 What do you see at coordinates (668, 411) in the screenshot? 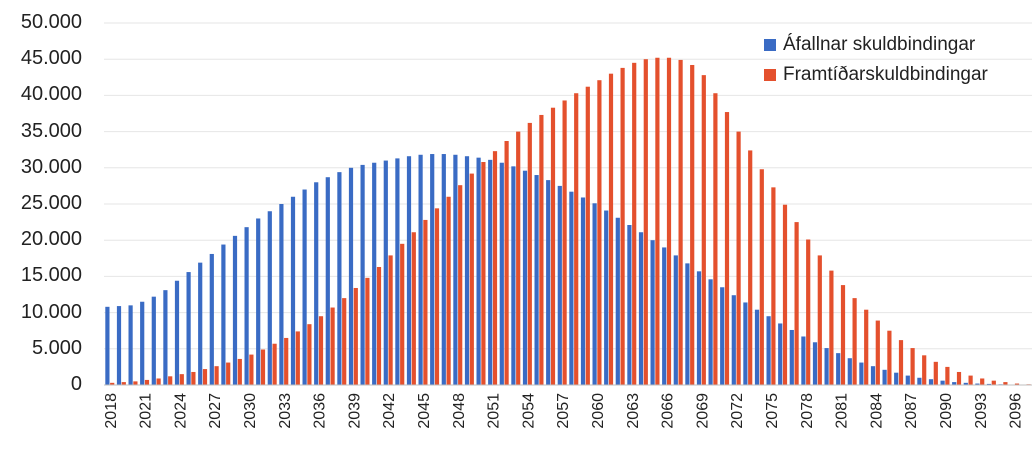
I see `x-tick-label: 2066` at bounding box center [668, 411].